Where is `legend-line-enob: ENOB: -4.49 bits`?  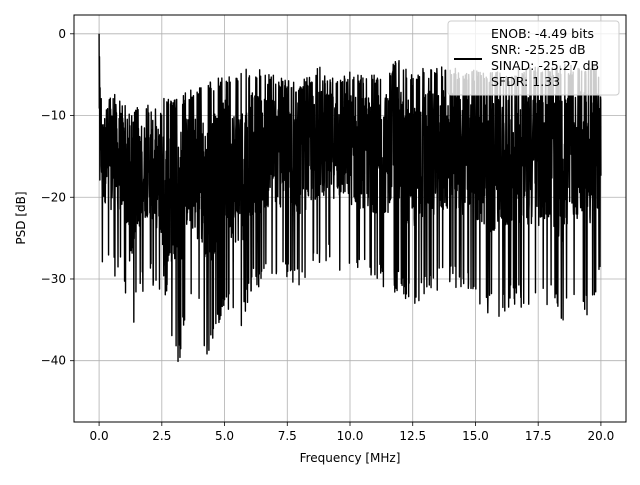
legend-line-enob: ENOB: -4.49 bits is located at coordinates (542, 33).